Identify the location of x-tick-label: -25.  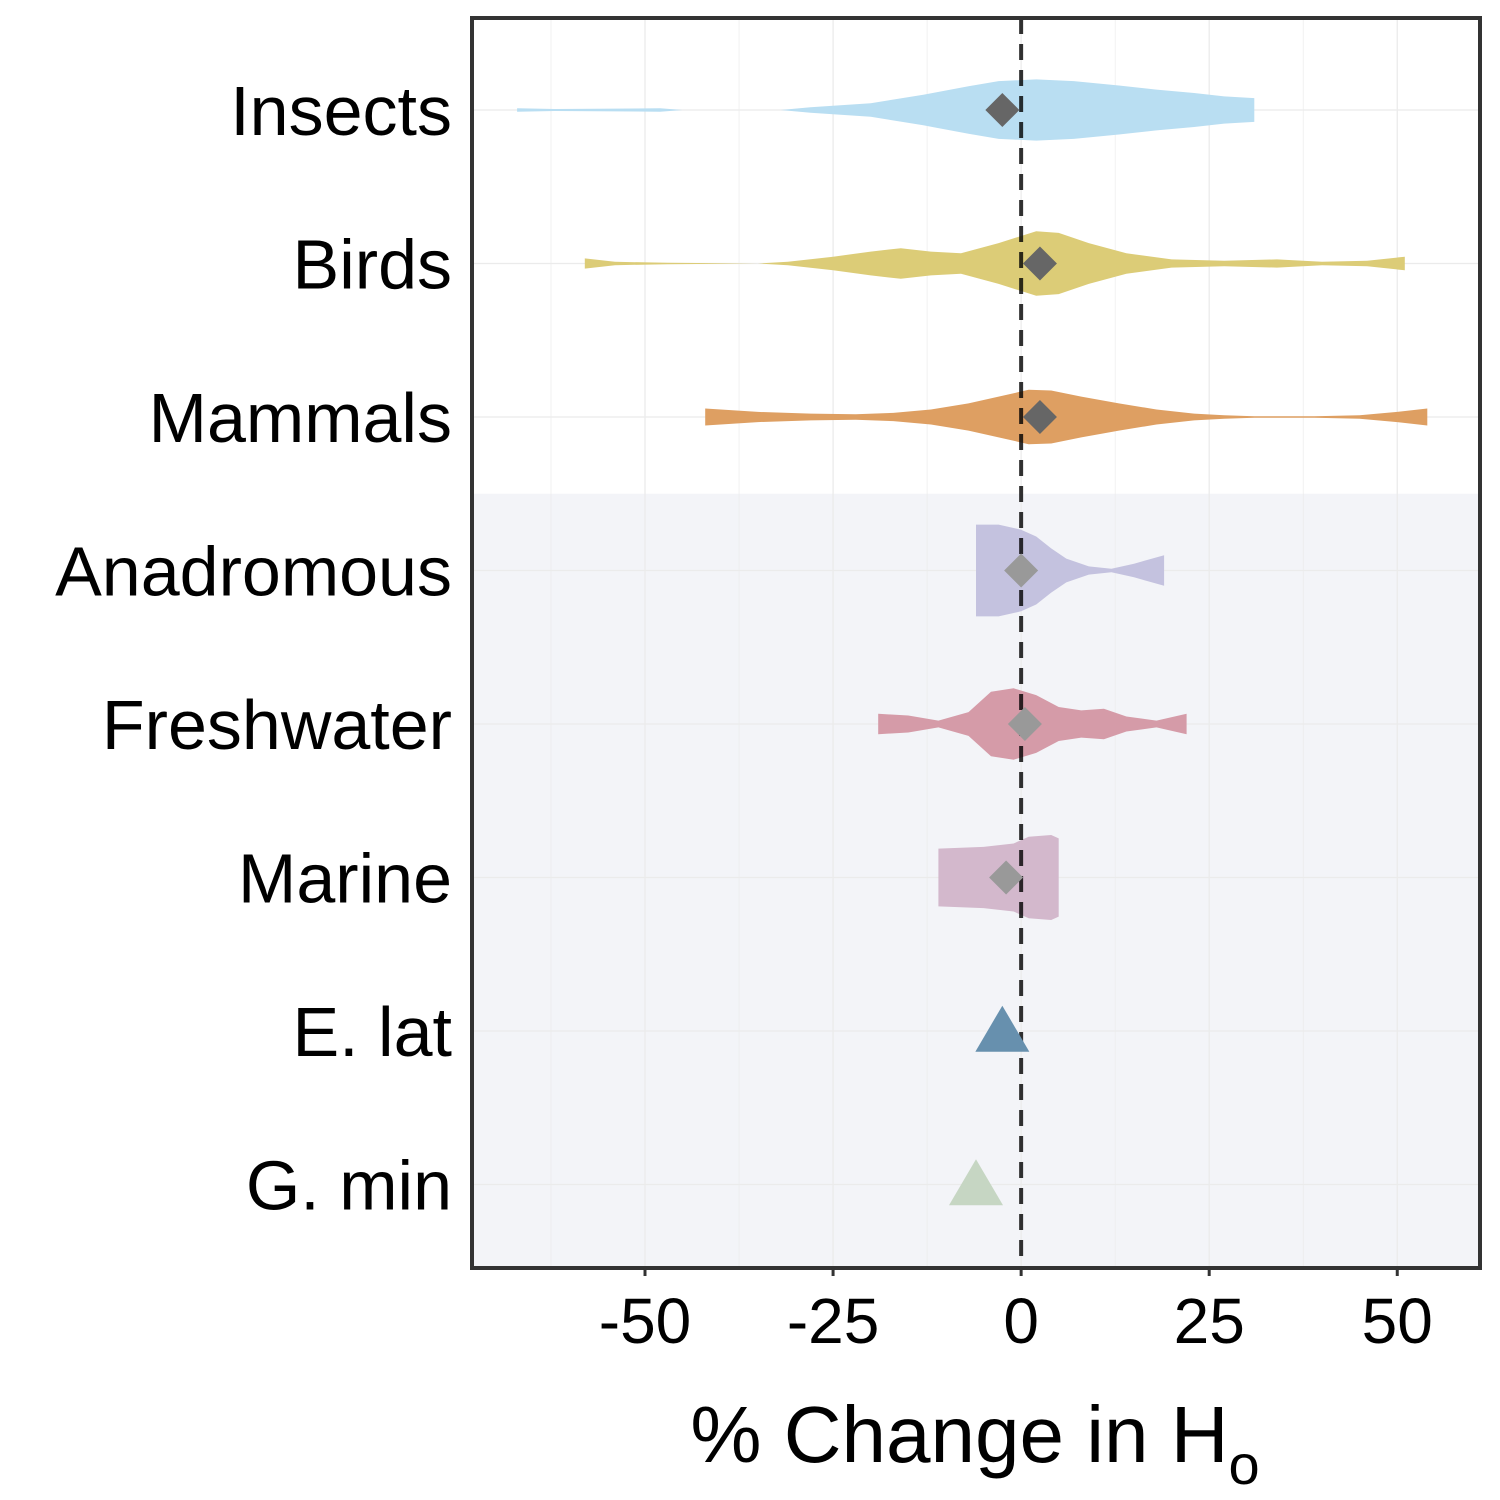
(833, 1321).